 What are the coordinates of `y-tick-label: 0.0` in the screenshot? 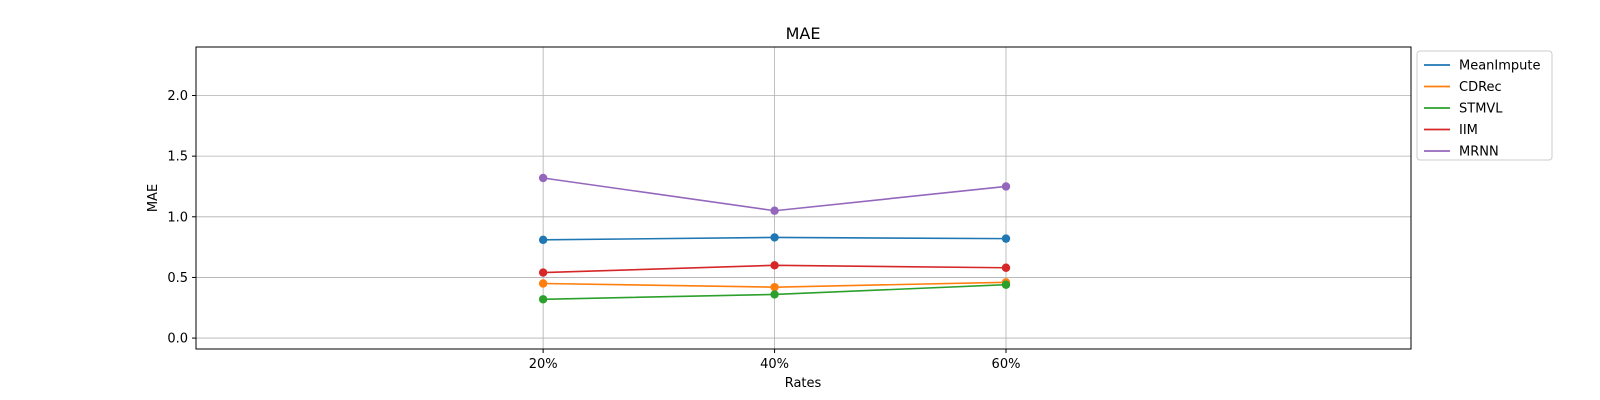 It's located at (177, 339).